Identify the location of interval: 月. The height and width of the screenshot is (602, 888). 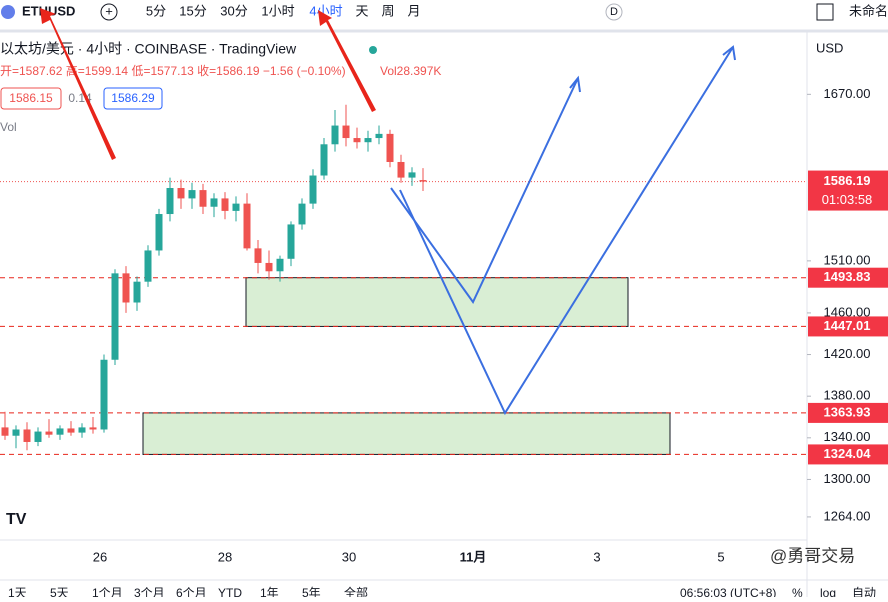
(413, 10).